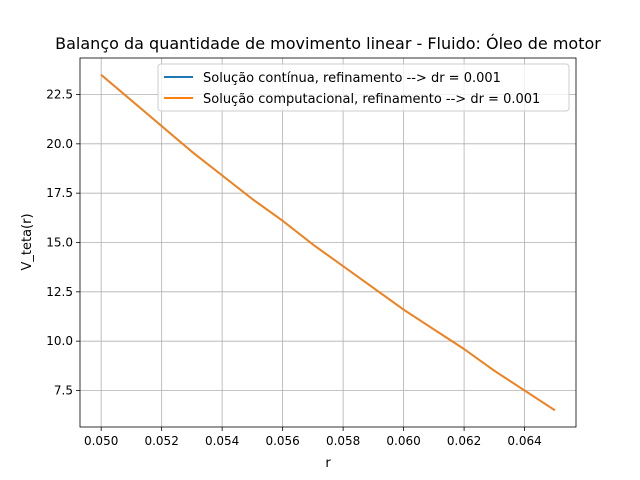  Describe the element at coordinates (524, 441) in the screenshot. I see `x-tick-label: 0.064` at that location.